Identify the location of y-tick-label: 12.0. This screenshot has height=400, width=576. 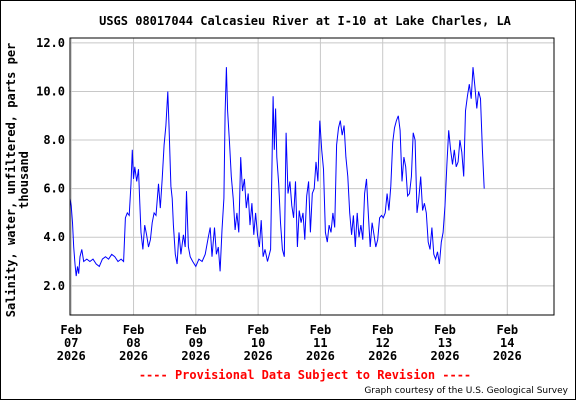
(50, 43).